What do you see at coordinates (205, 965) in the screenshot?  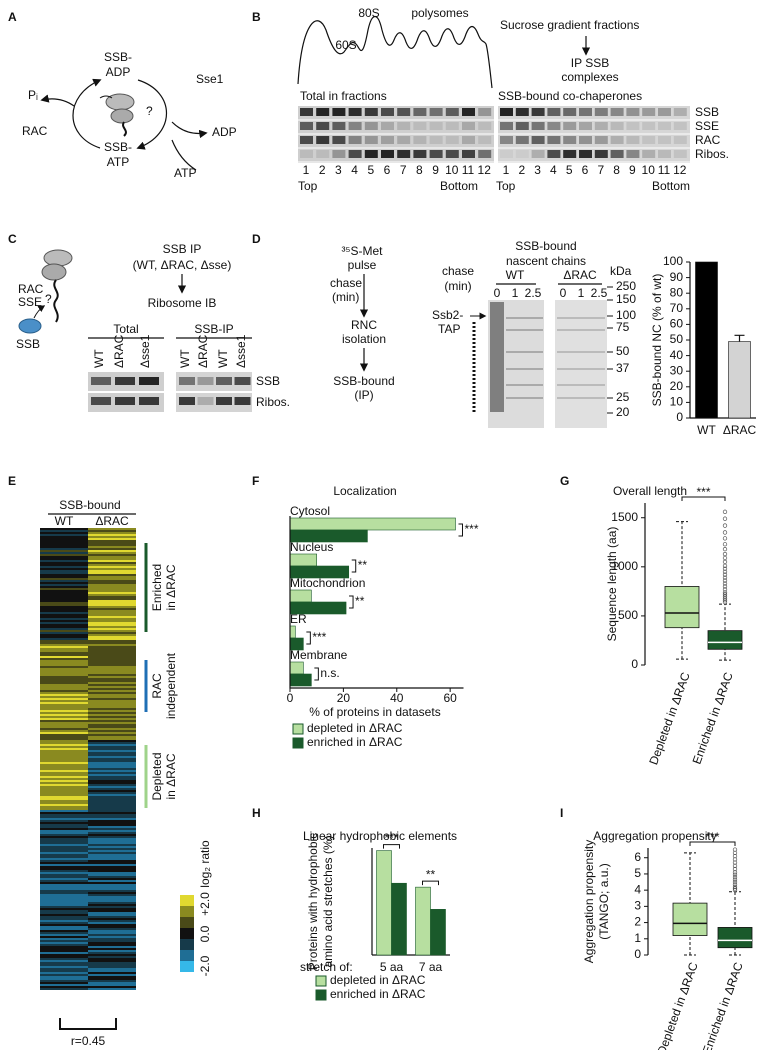 I see `label: -2.0` at bounding box center [205, 965].